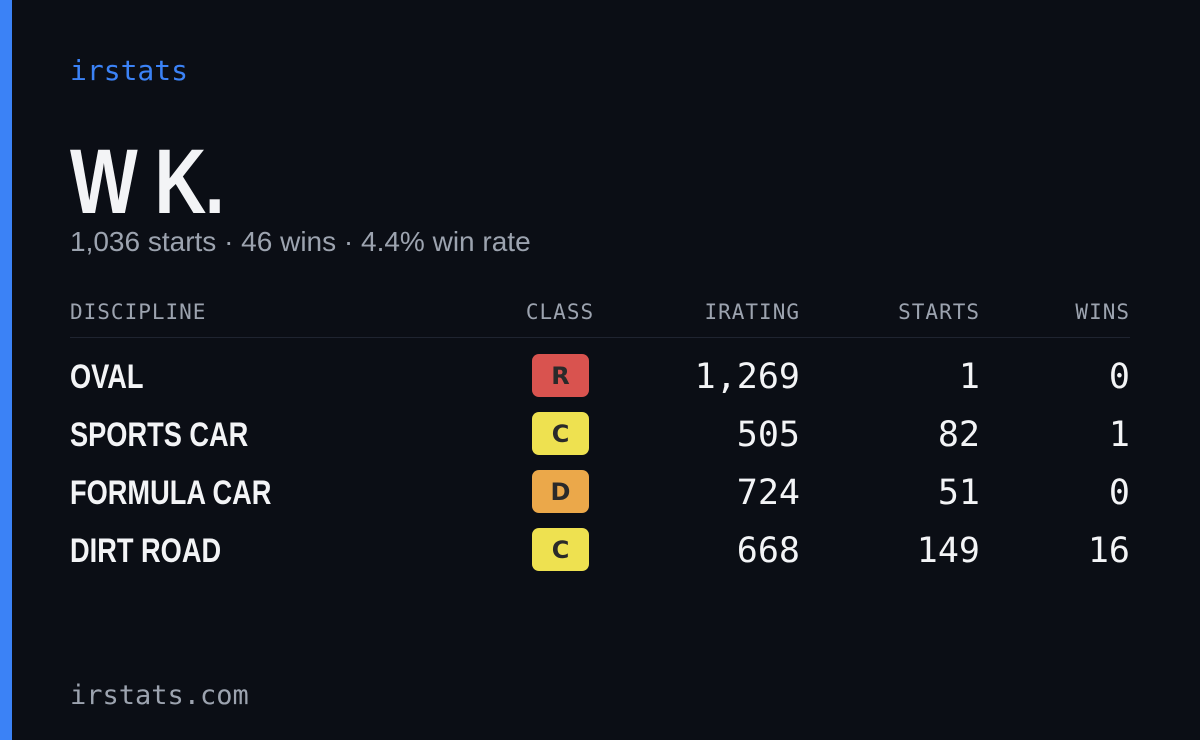  I want to click on class-badge: R, so click(560, 375).